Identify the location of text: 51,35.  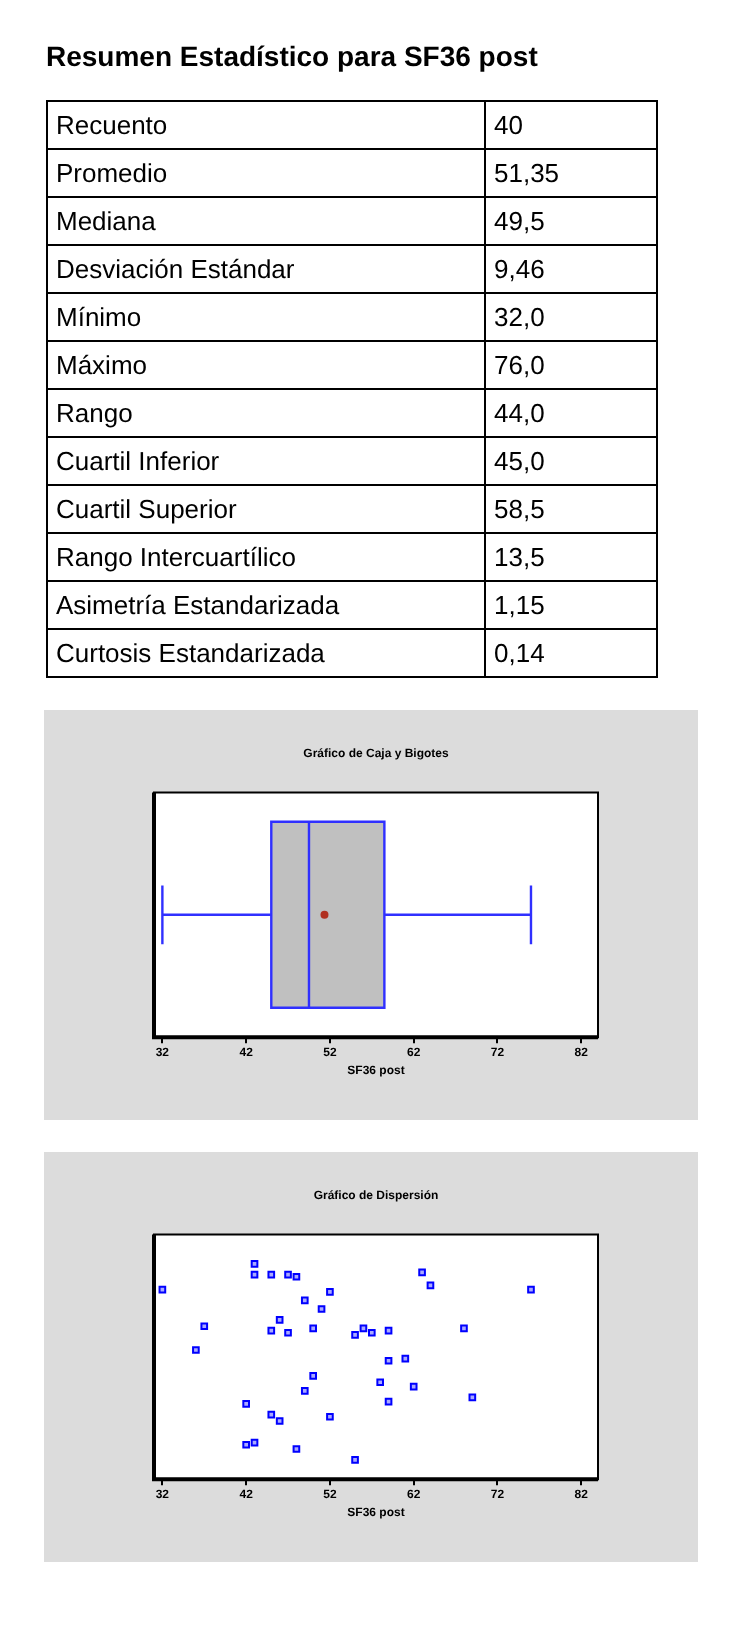
(571, 173).